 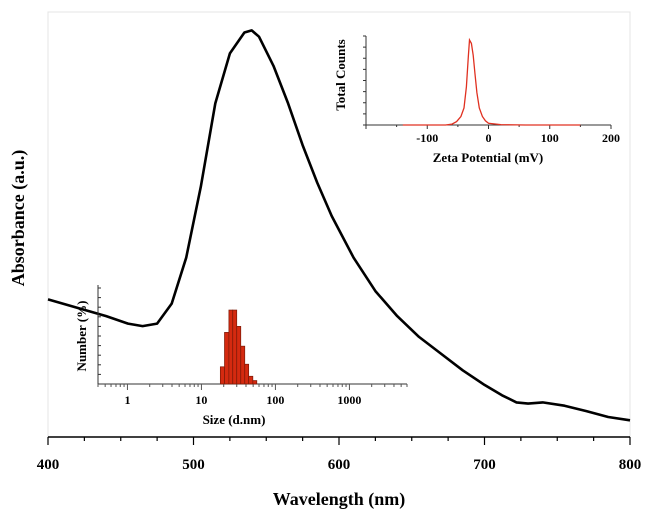 What do you see at coordinates (193, 465) in the screenshot?
I see `main-x-tick-label: 500` at bounding box center [193, 465].